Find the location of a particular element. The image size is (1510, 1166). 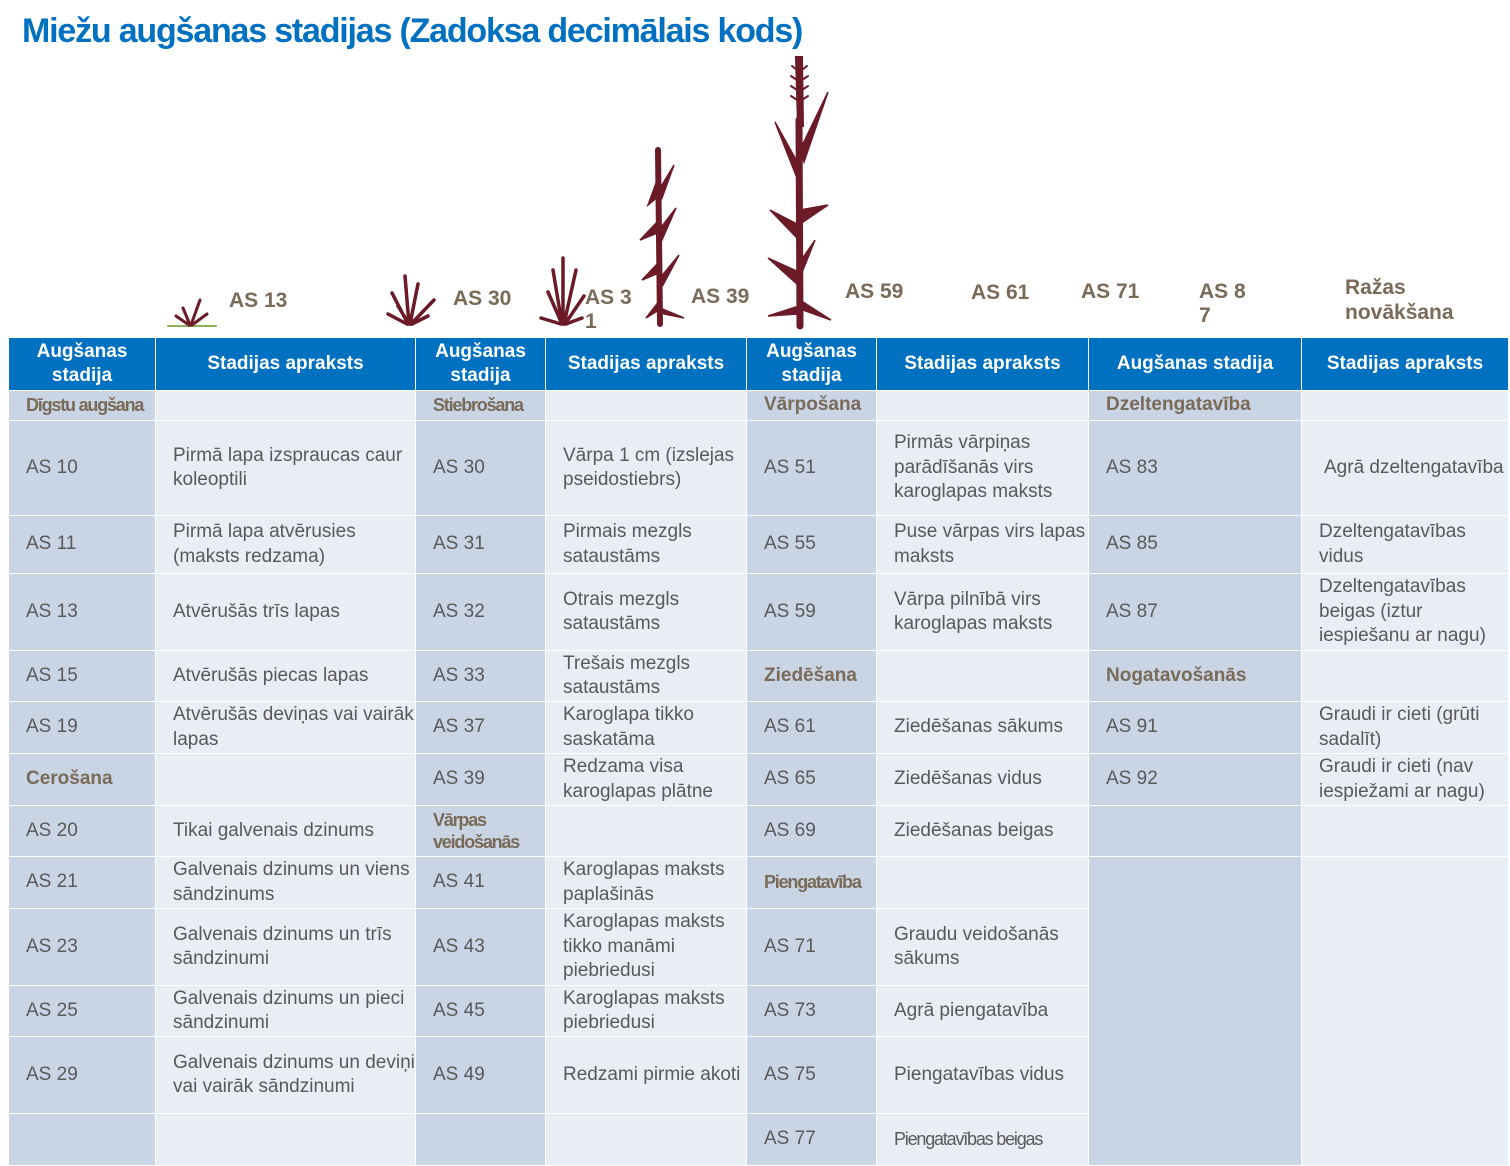

stage-code: AS 92 is located at coordinates (1195, 779).